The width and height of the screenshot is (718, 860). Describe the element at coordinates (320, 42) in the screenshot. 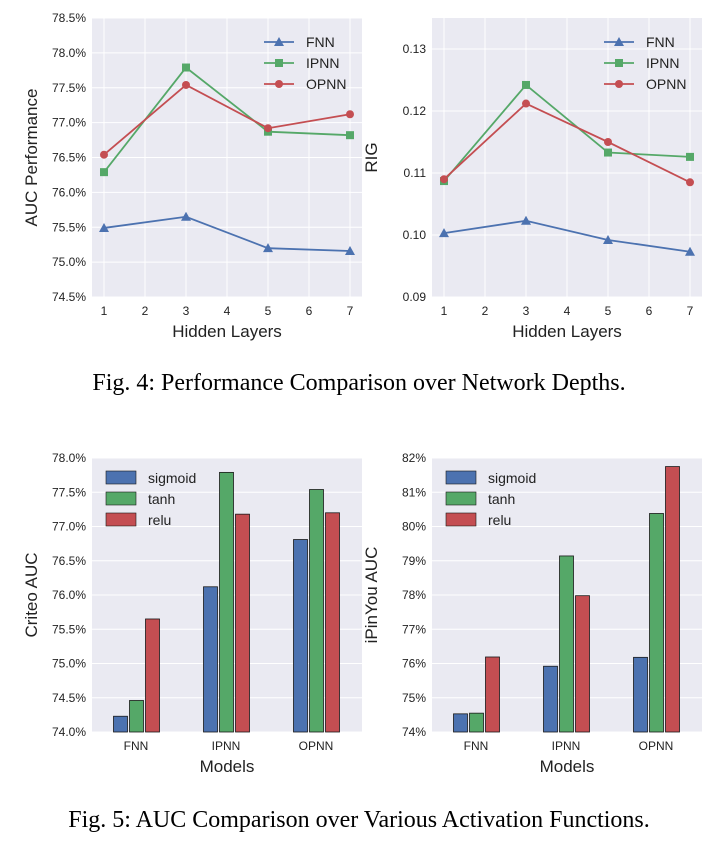

I see `legend-label-fnn: FNN` at that location.